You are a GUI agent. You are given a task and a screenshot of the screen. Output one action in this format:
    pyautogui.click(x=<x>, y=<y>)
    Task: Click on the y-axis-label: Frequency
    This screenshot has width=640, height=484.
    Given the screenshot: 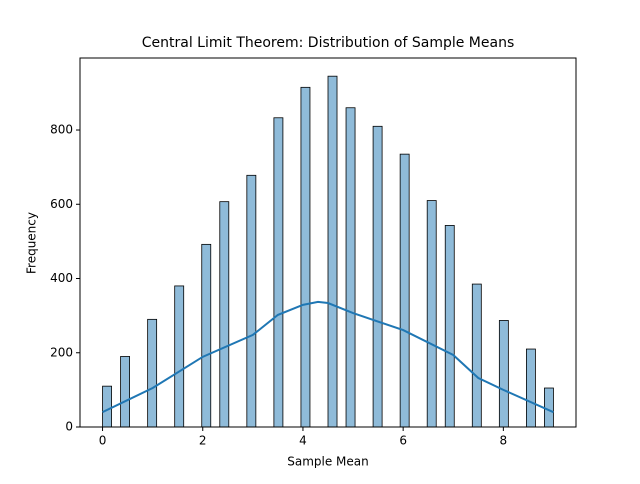 What is the action you would take?
    pyautogui.click(x=32, y=243)
    